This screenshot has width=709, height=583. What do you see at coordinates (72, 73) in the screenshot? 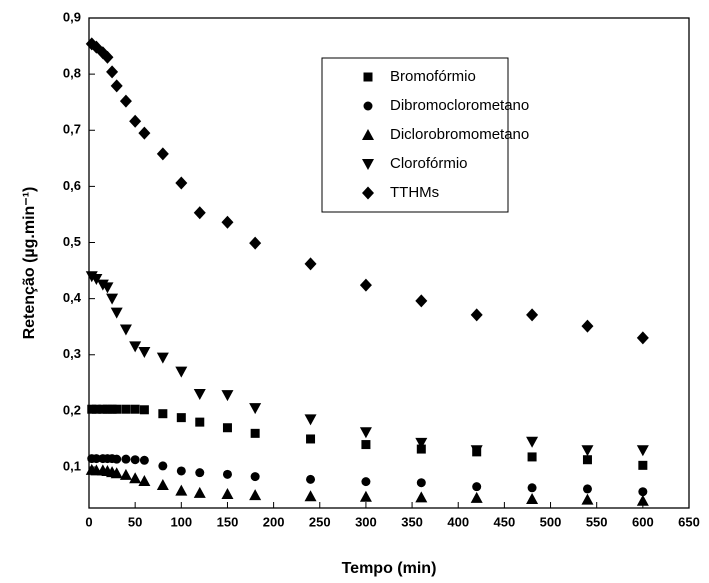
I see `y-tick-label: 0,8` at bounding box center [72, 73].